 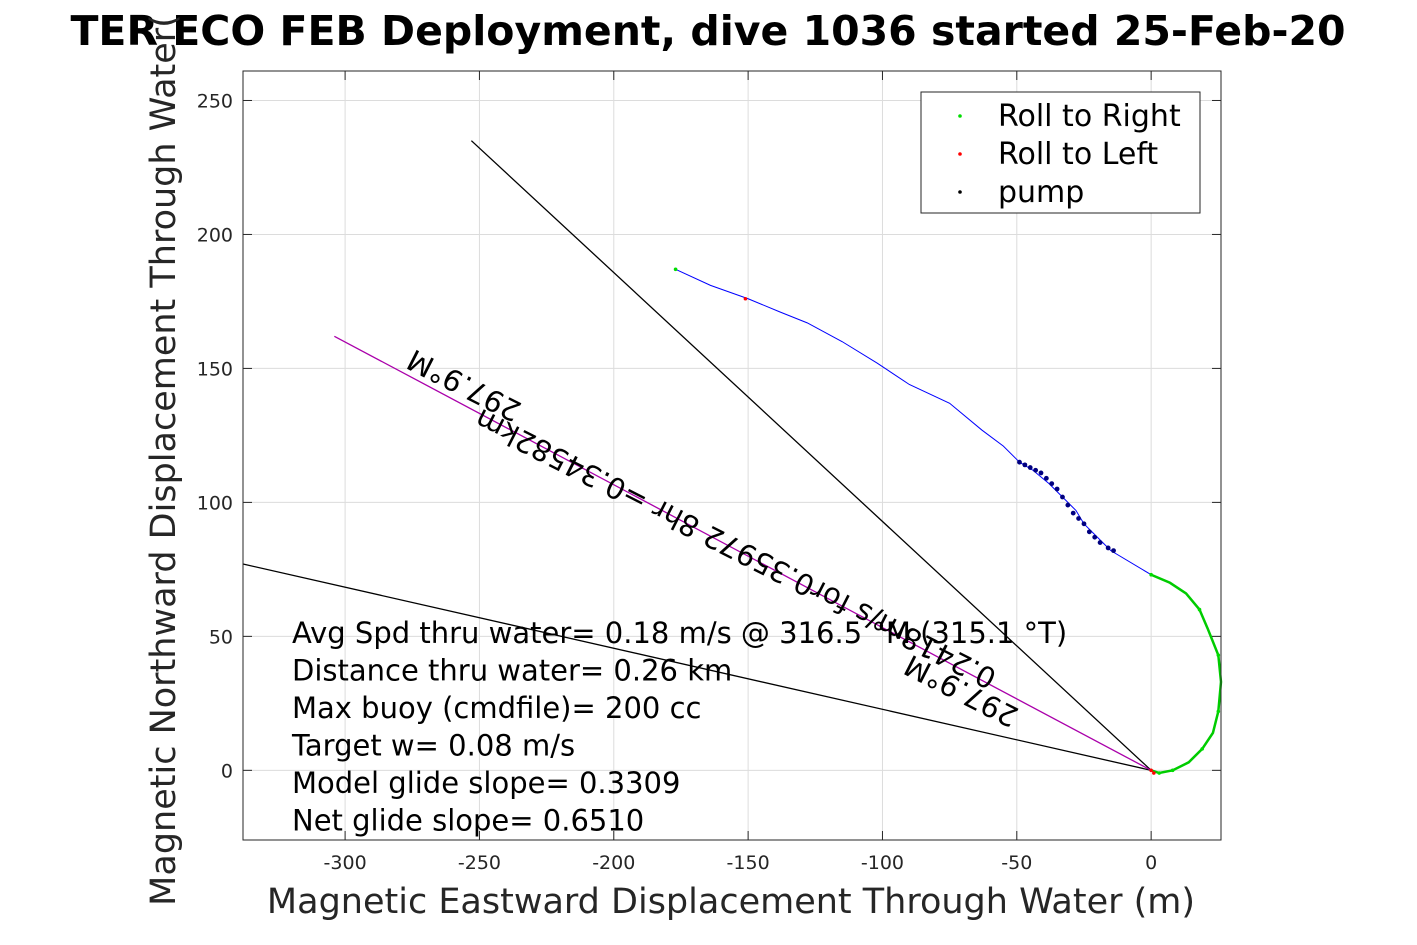 What do you see at coordinates (496, 708) in the screenshot?
I see `stat-line: Max buoy (cmdfile)= 200 cc` at bounding box center [496, 708].